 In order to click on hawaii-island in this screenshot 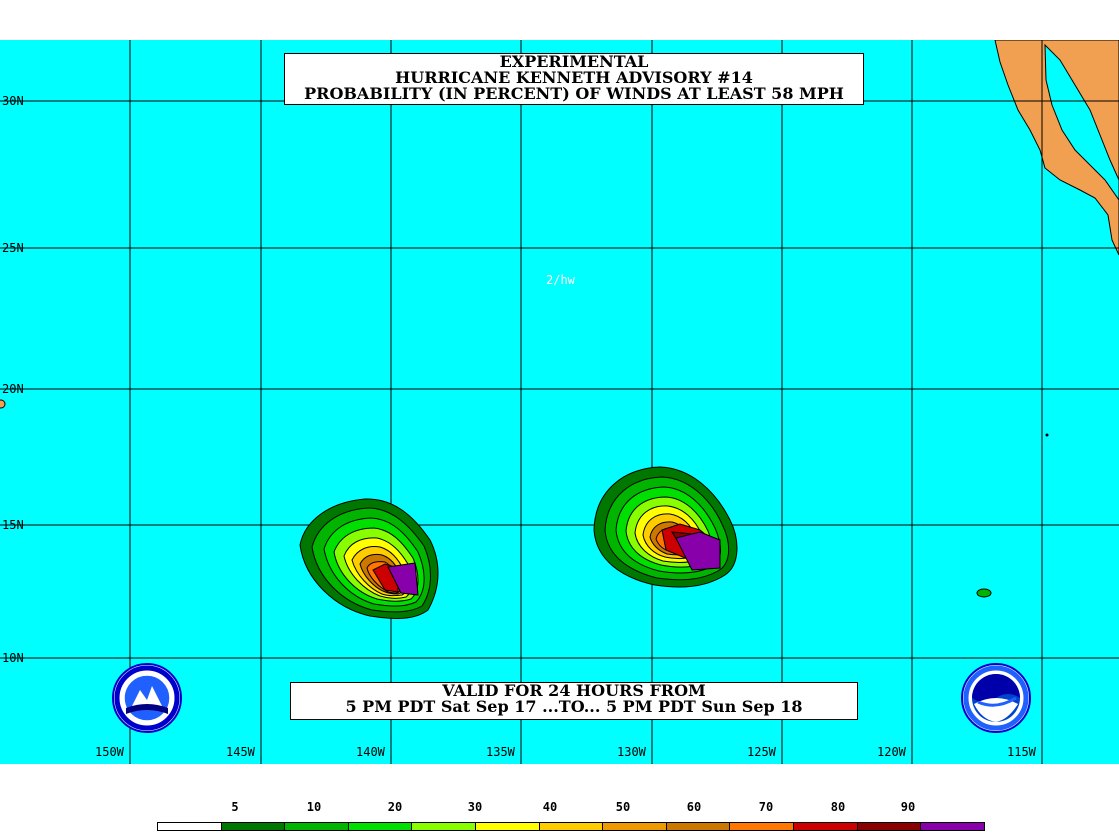, I will do `click(3, 404)`.